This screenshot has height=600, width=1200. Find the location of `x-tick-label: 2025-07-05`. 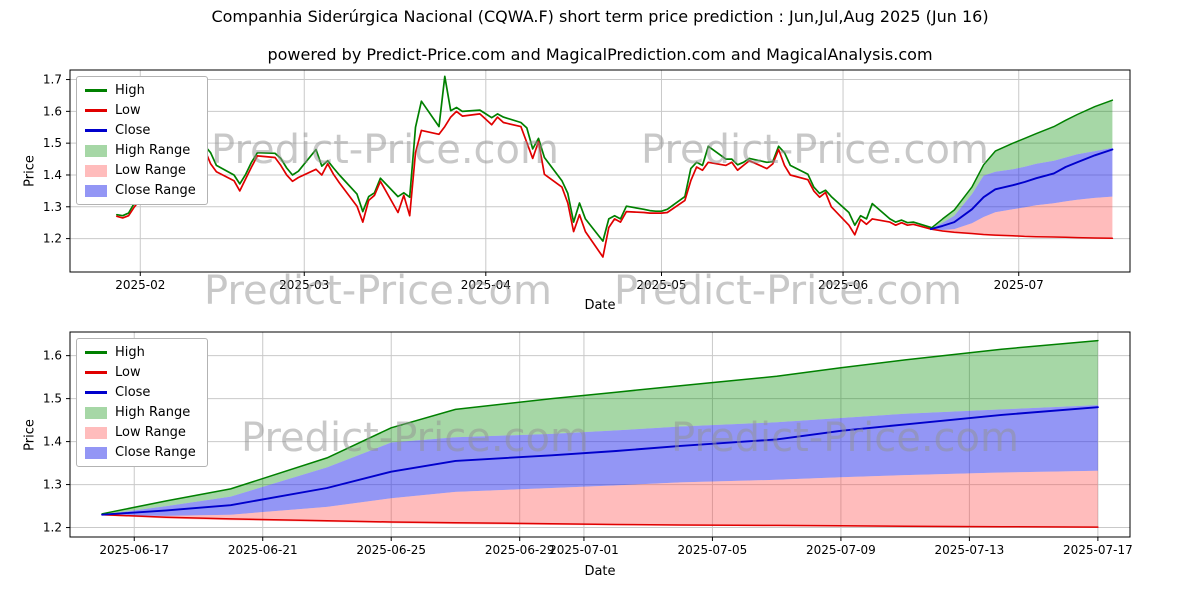

x-tick-label: 2025-07-05 is located at coordinates (713, 550).